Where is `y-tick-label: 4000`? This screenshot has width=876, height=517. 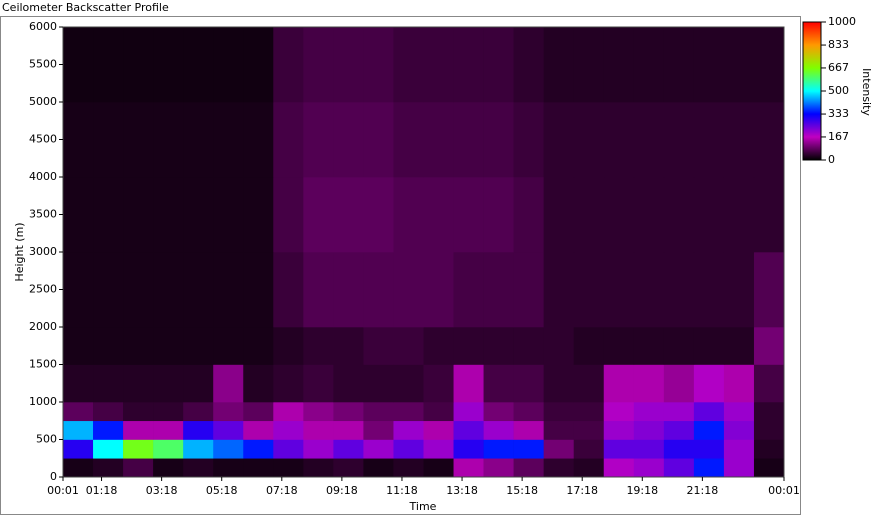 y-tick-label: 4000 is located at coordinates (43, 176).